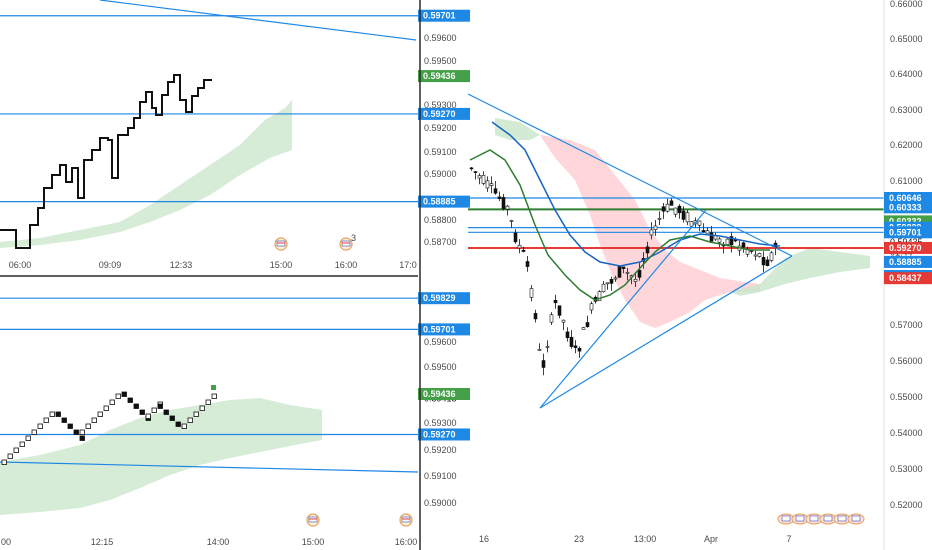 This screenshot has height=550, width=932. I want to click on cloud-area, so click(161, 456).